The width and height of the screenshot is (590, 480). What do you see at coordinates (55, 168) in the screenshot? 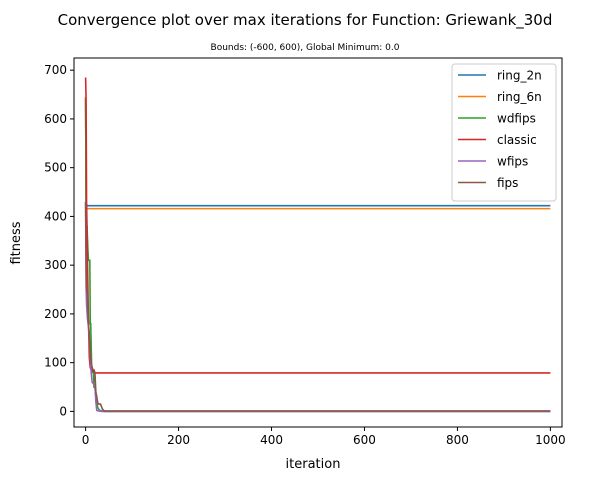
I see `y-tick-label: 500` at bounding box center [55, 168].